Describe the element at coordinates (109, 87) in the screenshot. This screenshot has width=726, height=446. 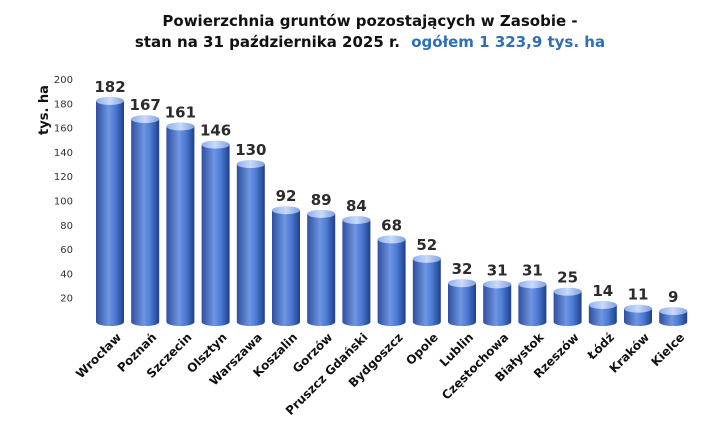
I see `bar-value-label: 182` at that location.